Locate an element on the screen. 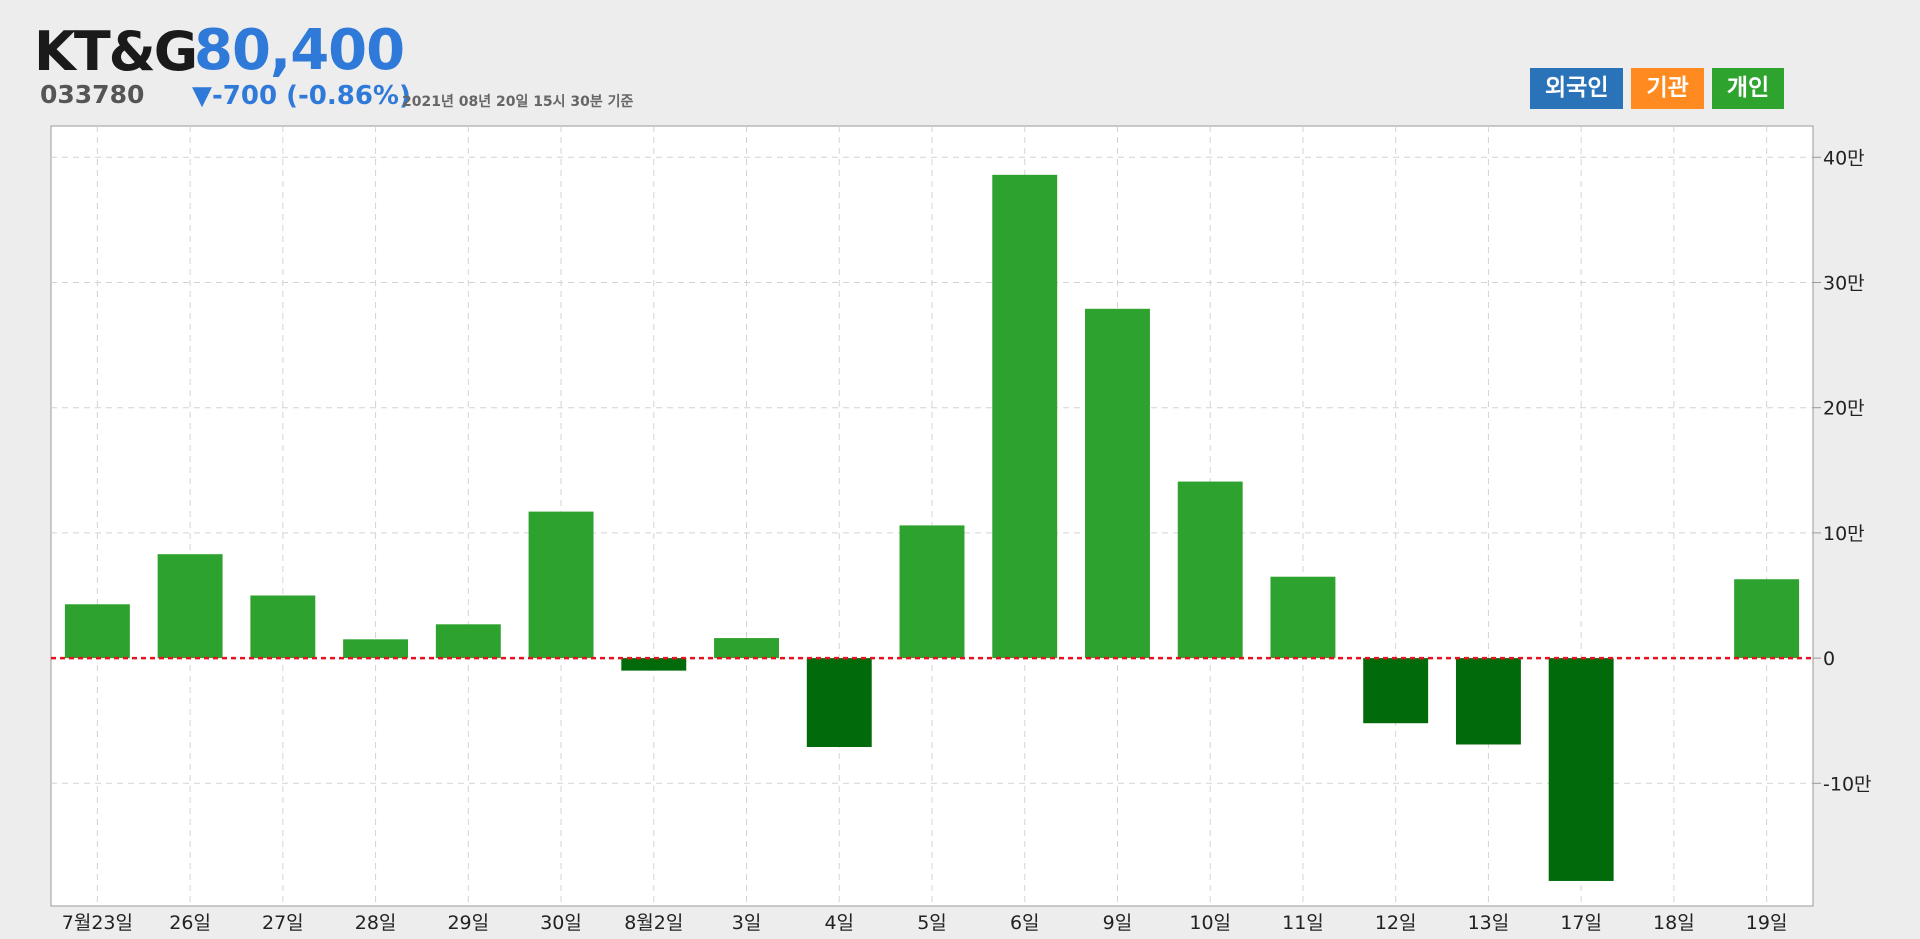 This screenshot has width=1920, height=939. bar-7월23일 is located at coordinates (97, 631).